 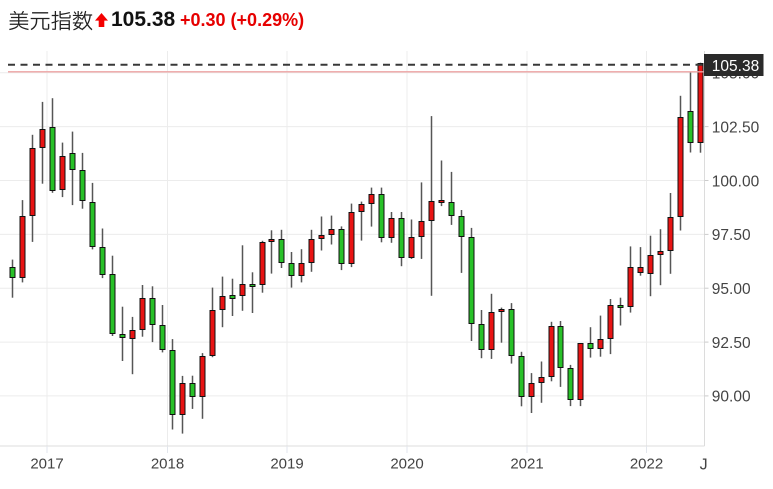 I want to click on svg-text: 2022, so click(x=646, y=464).